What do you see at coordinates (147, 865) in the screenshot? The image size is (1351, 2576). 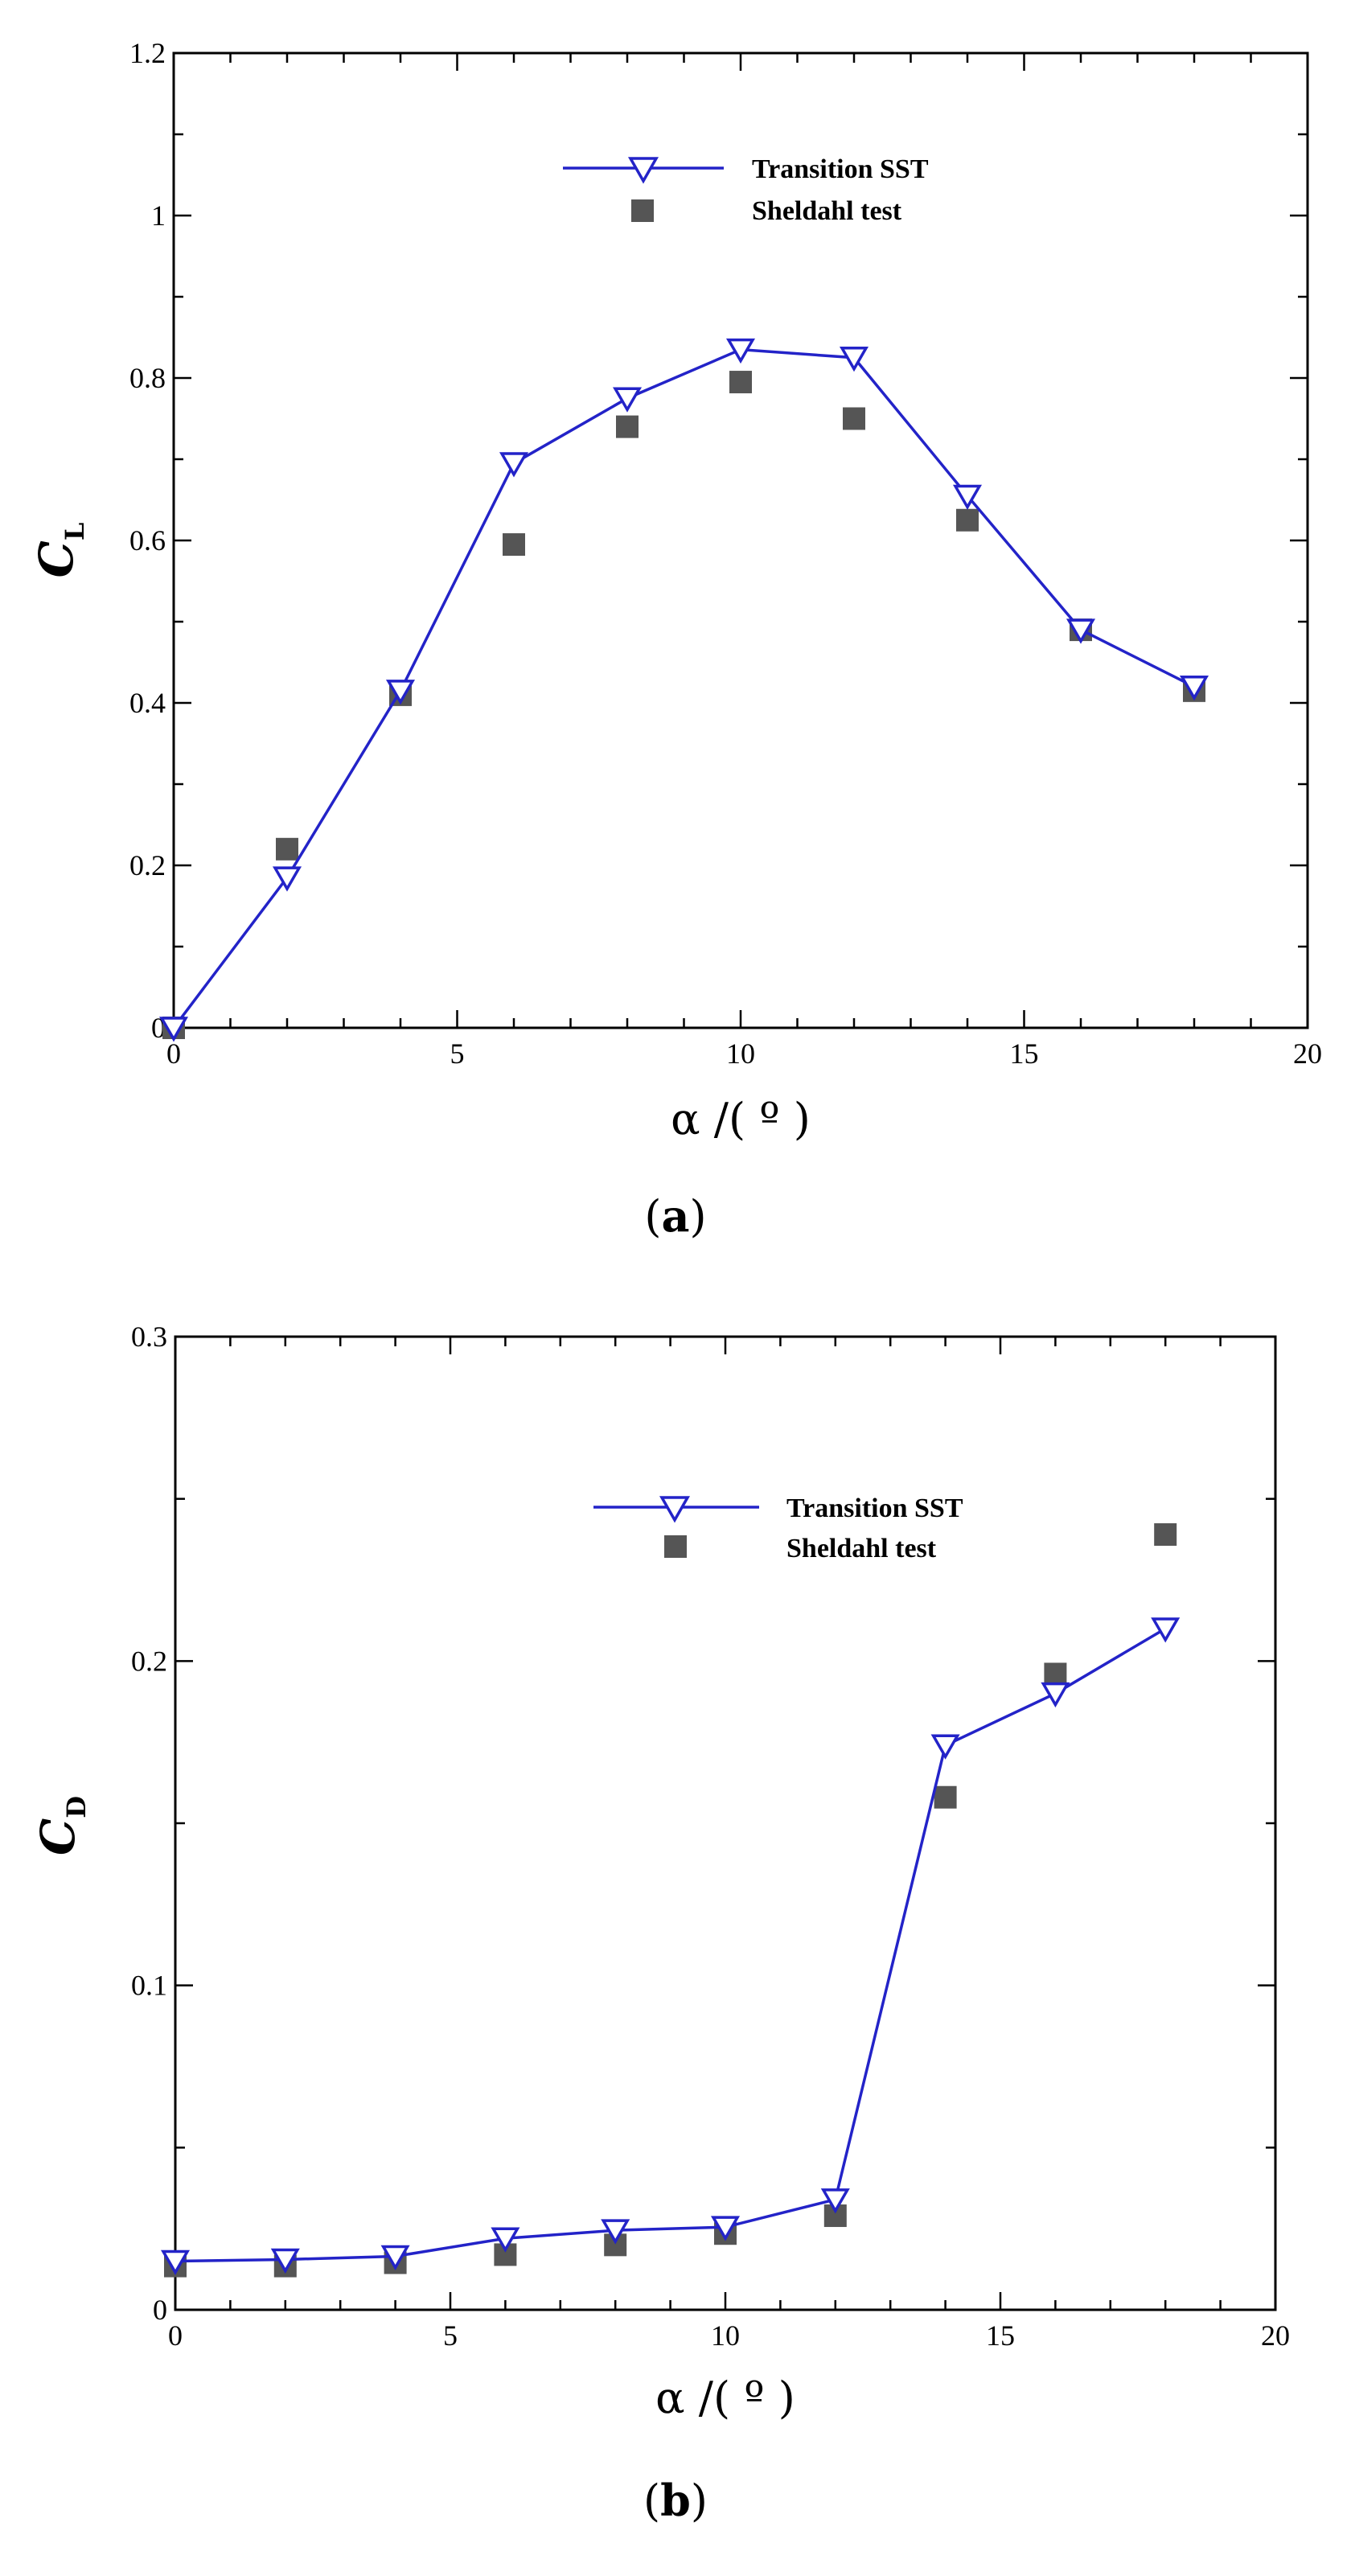 I see `y-tick-label-a: 0.2` at bounding box center [147, 865].